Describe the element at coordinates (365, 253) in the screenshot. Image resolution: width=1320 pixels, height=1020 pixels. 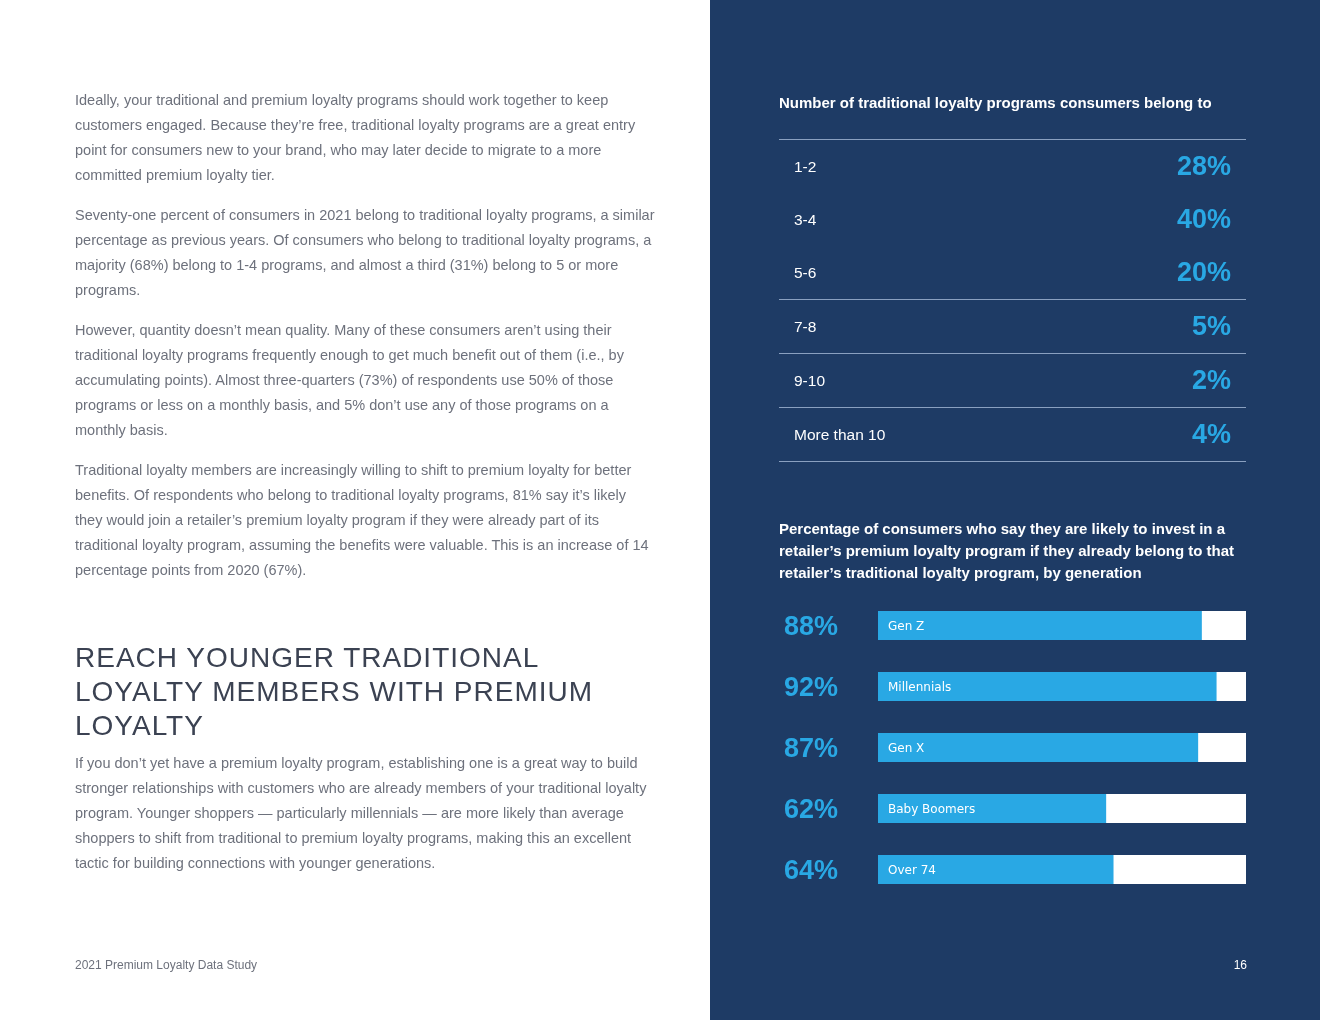
I see `text: Seventy-one percent of consumers in 2021 belong to traditional loyalty programs, a similar percentage as previous years. Of consumers who belong to traditional loyalty programs, a majority (68%) belong to 1-4 programs, and almost a third (31%) belong to 5 or more programs.` at that location.